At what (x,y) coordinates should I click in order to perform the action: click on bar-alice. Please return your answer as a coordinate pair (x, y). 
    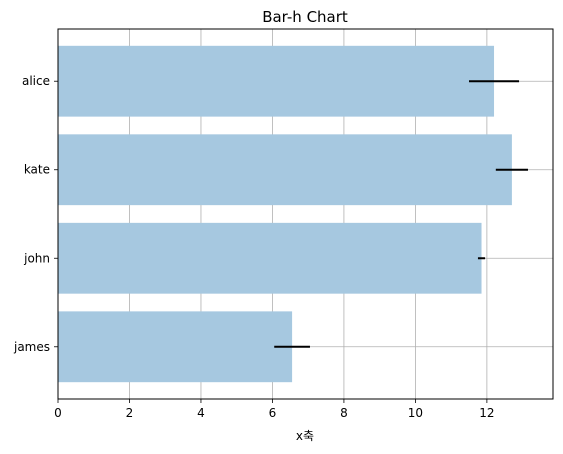
    Looking at the image, I should click on (276, 81).